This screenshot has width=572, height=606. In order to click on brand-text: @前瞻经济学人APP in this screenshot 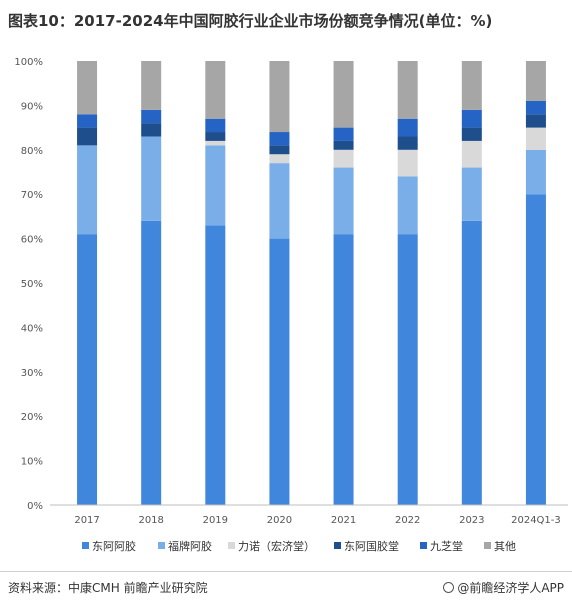, I will do `click(510, 588)`.